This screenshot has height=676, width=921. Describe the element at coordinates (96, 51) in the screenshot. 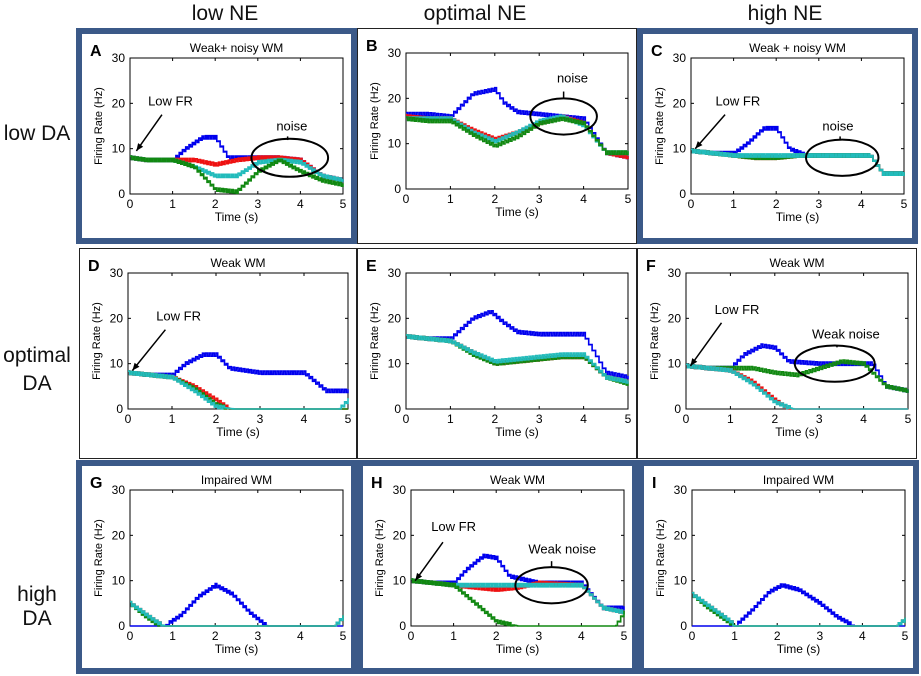

I see `panel-letter: A` at that location.